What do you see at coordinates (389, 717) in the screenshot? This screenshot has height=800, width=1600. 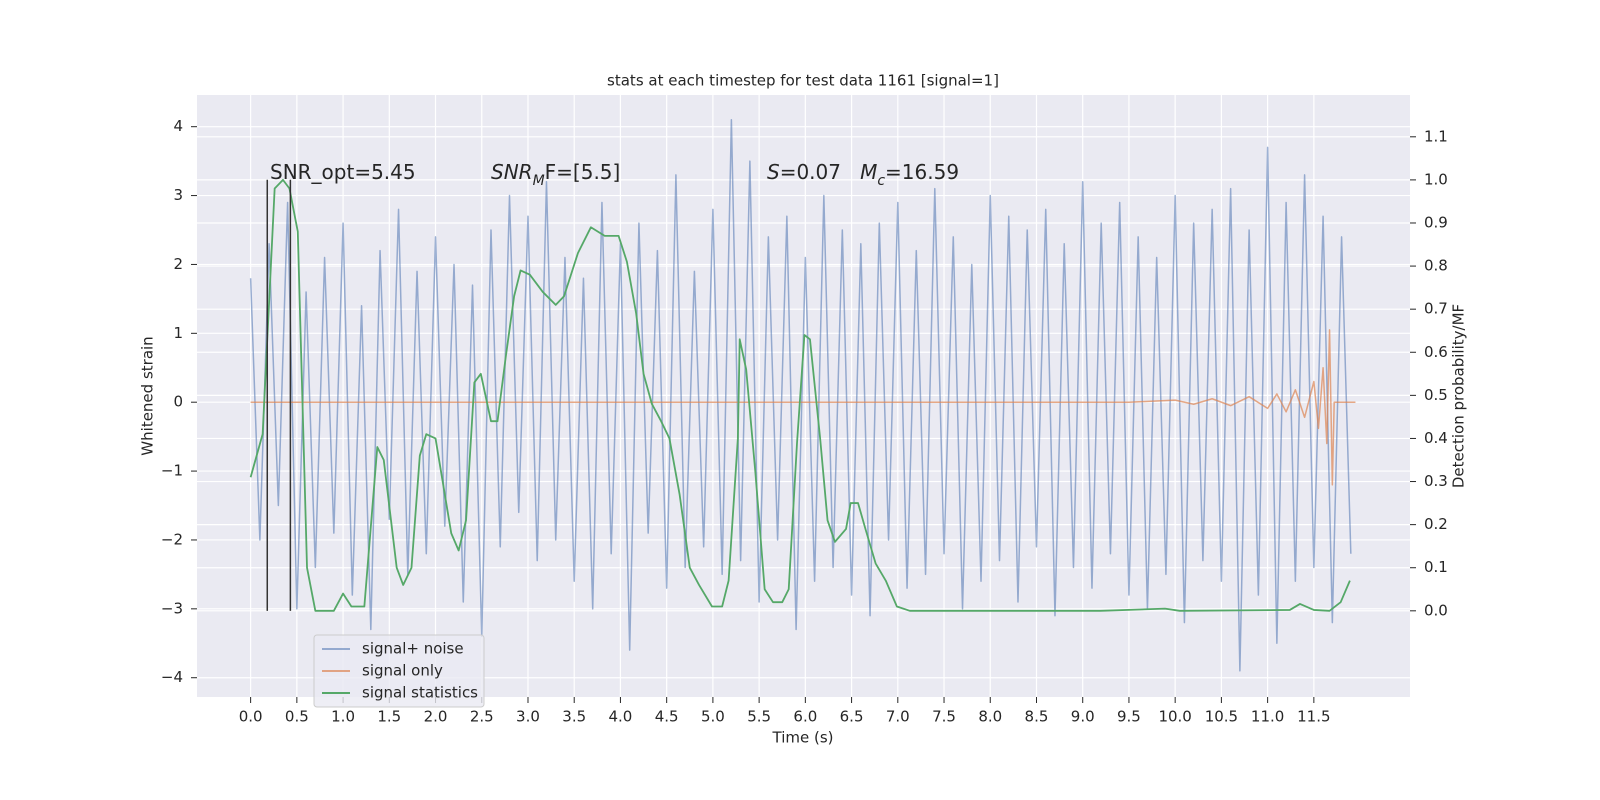 I see `x-tick-label: 1.5` at bounding box center [389, 717].